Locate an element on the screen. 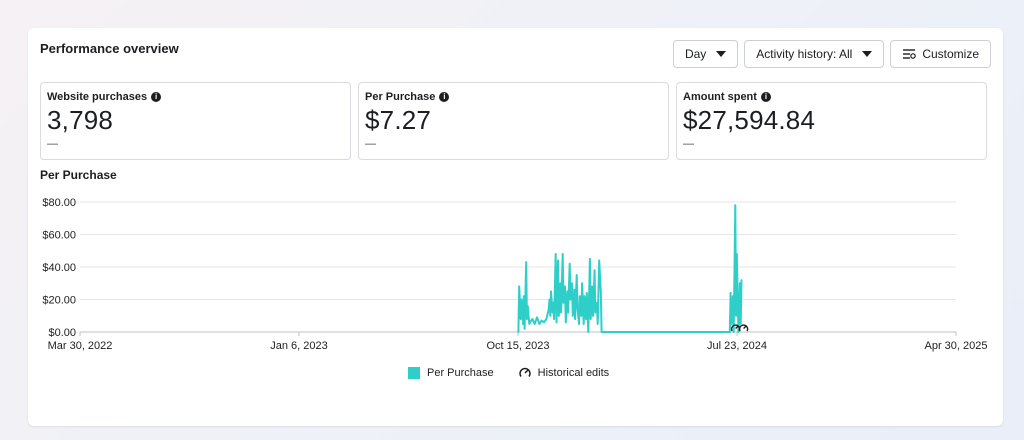 The image size is (1024, 440). toolbar: Day Activity history: All Customize is located at coordinates (831, 54).